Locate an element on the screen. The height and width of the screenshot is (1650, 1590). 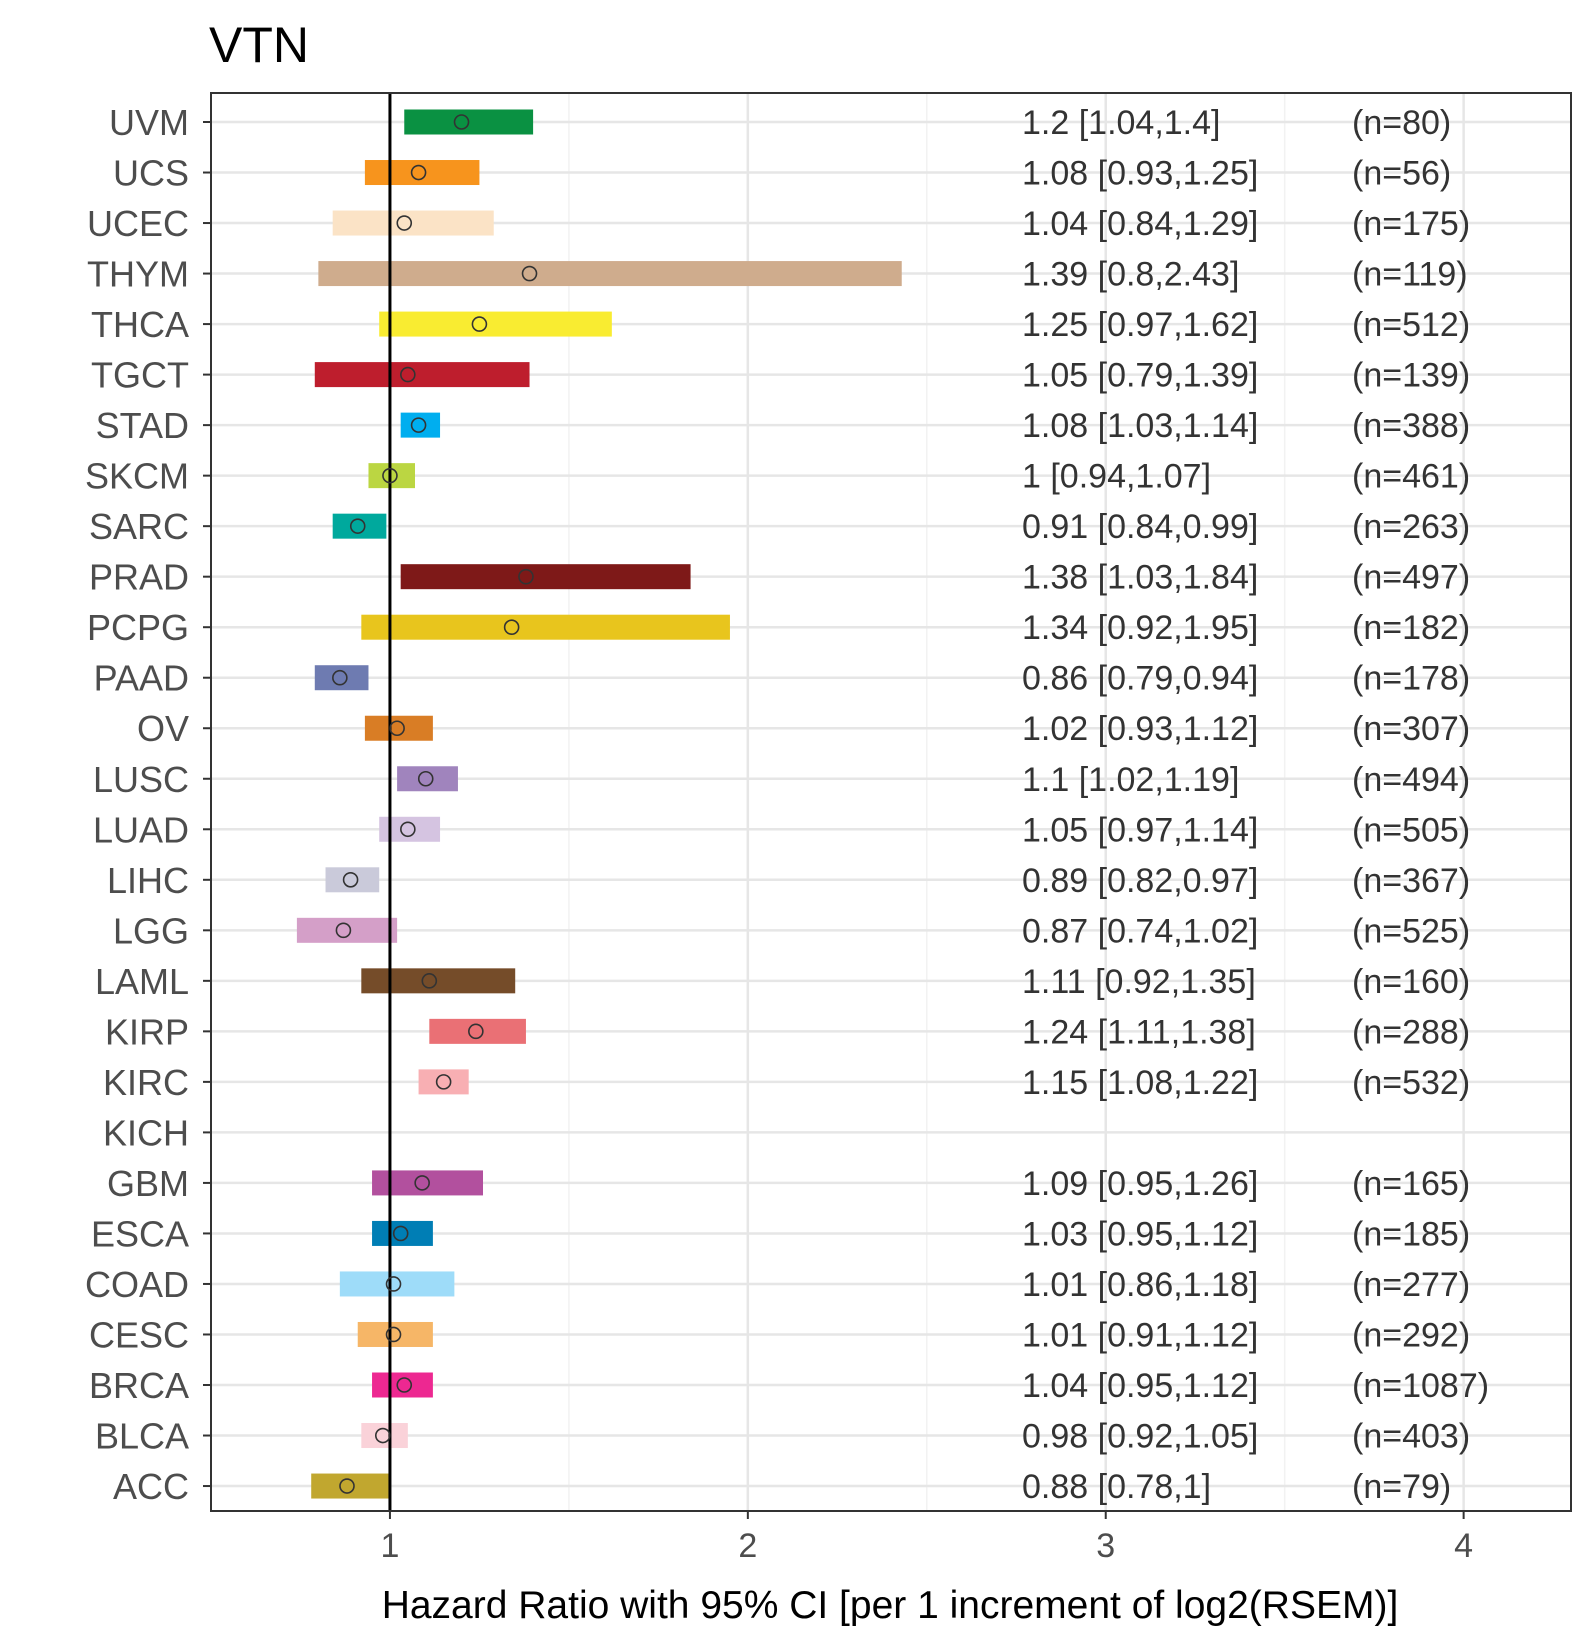
ci-bar-luad is located at coordinates (410, 829).